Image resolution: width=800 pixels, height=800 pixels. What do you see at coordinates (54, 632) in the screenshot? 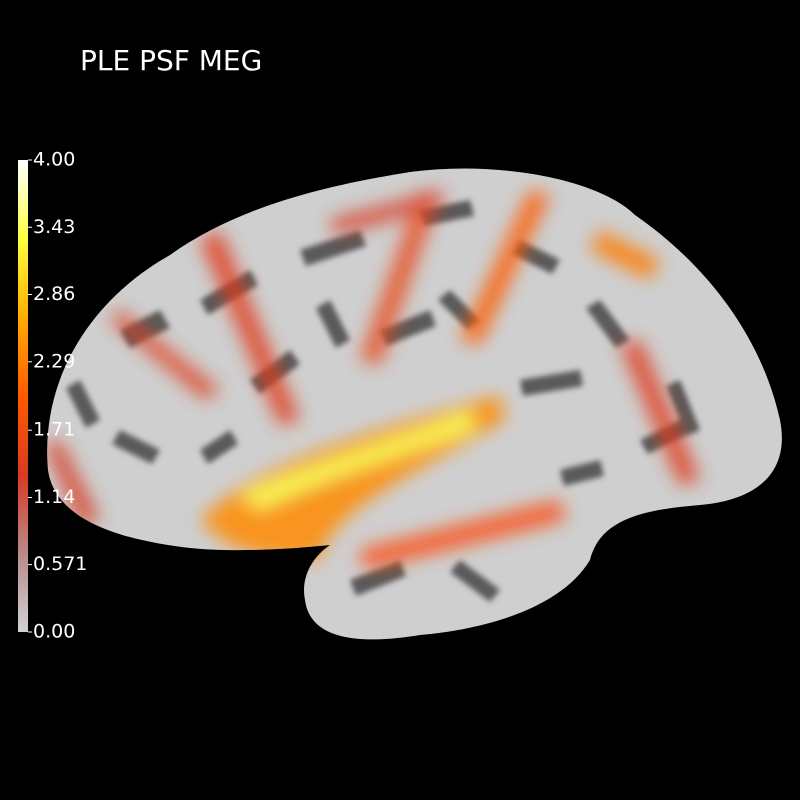
I see `colorbar-tick-label: 0.00` at bounding box center [54, 632].